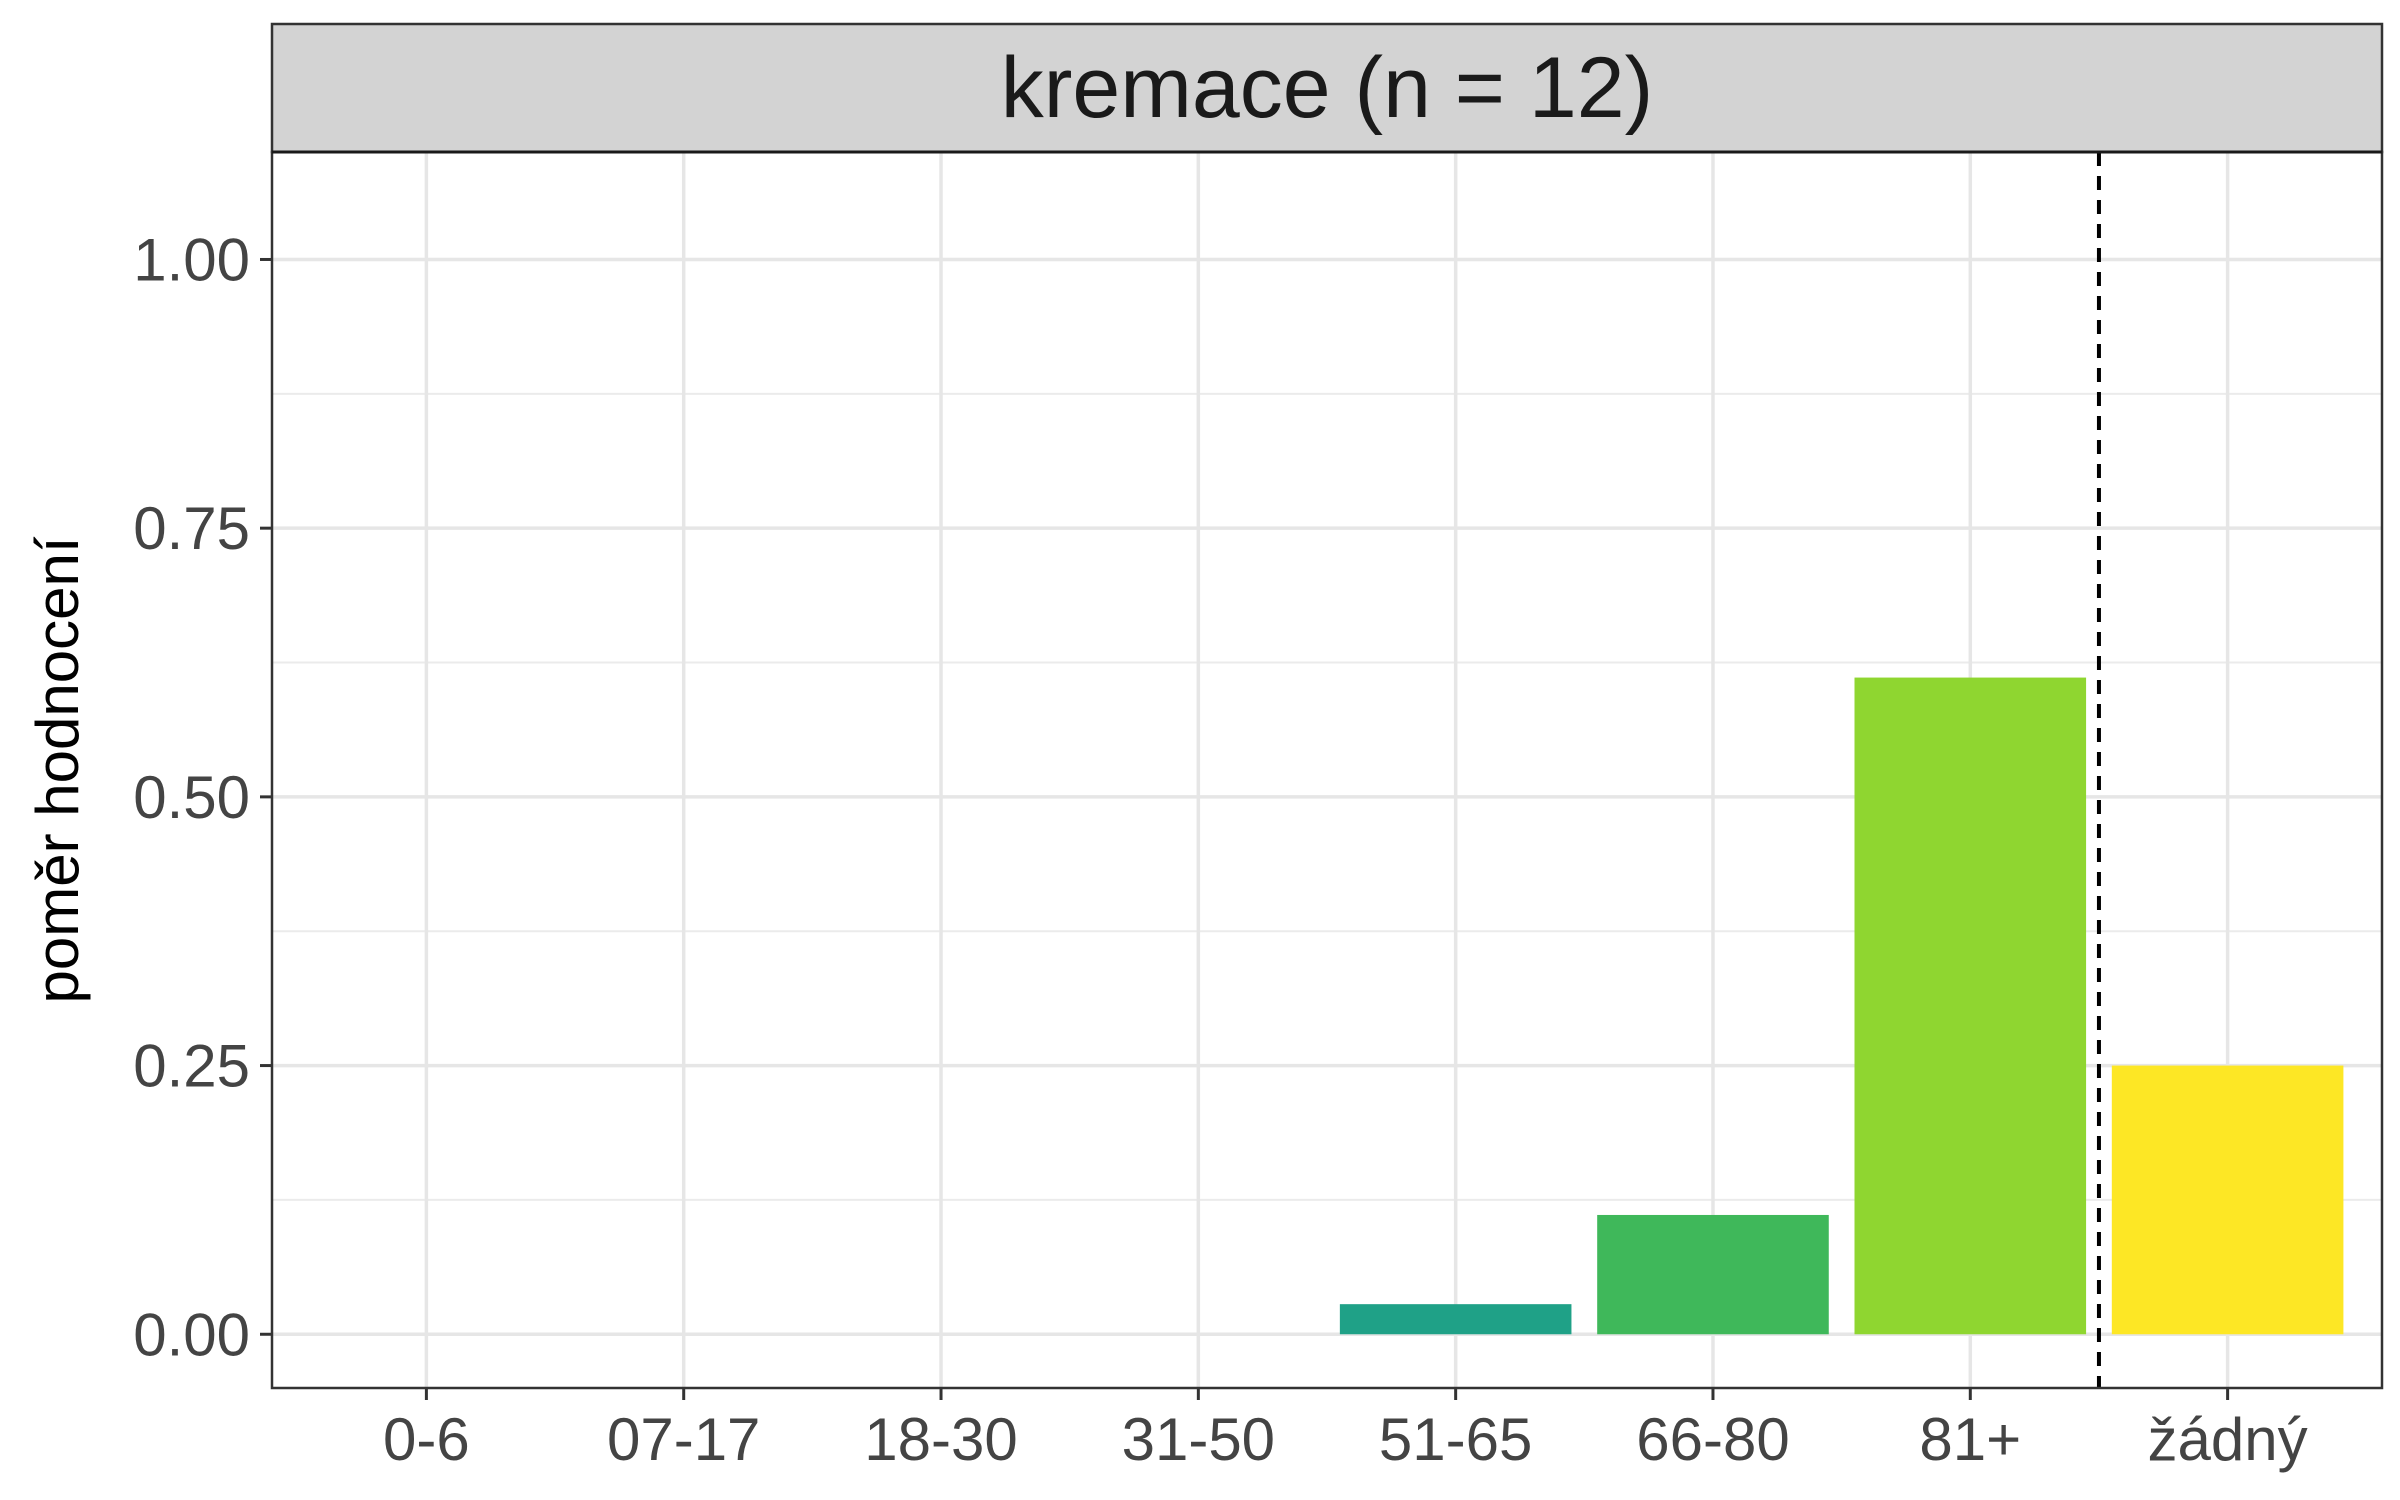 The height and width of the screenshot is (1500, 2400). Describe the element at coordinates (1198, 1439) in the screenshot. I see `x-tick-label: 31-50` at that location.